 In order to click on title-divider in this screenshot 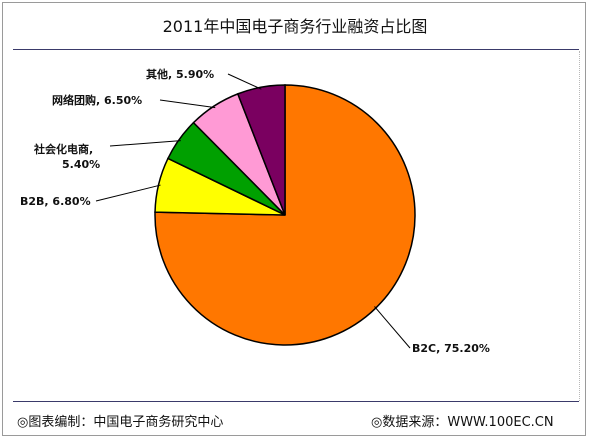, I will do `click(296, 49)`.